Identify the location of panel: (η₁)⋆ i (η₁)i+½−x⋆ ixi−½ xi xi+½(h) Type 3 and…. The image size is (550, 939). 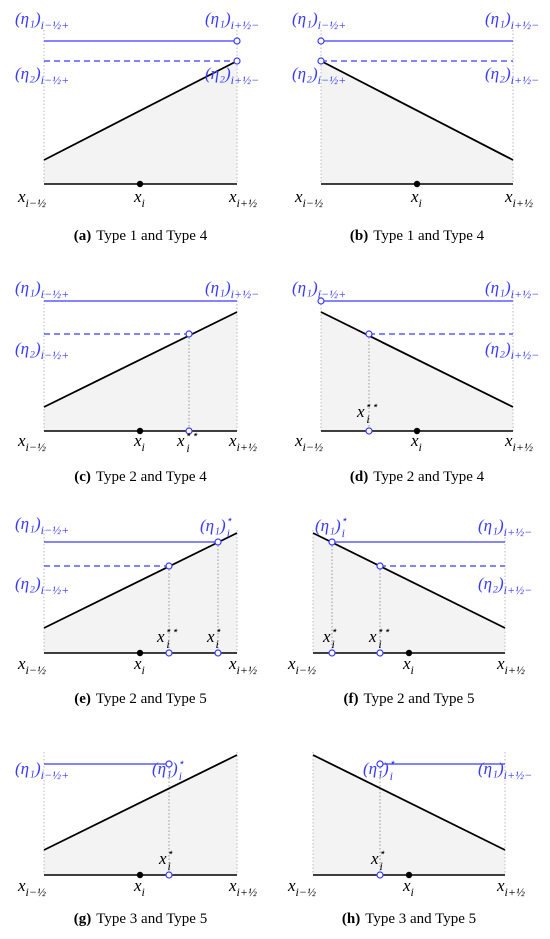
(409, 839).